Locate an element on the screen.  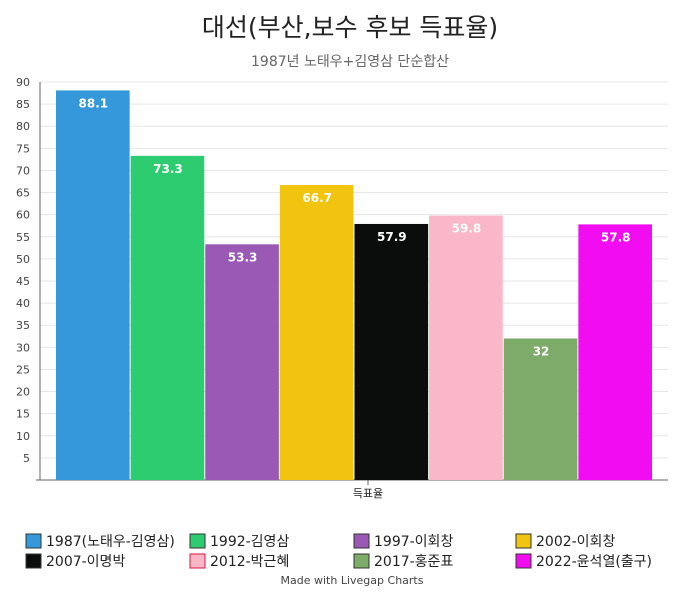
y-tick-label: 70 is located at coordinates (23, 170).